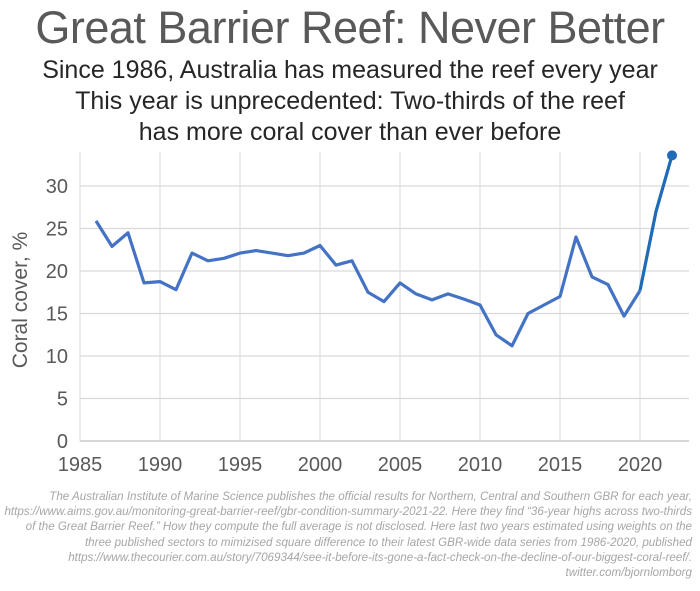 The image size is (700, 591). Describe the element at coordinates (160, 465) in the screenshot. I see `x-tick-label: 1990` at that location.